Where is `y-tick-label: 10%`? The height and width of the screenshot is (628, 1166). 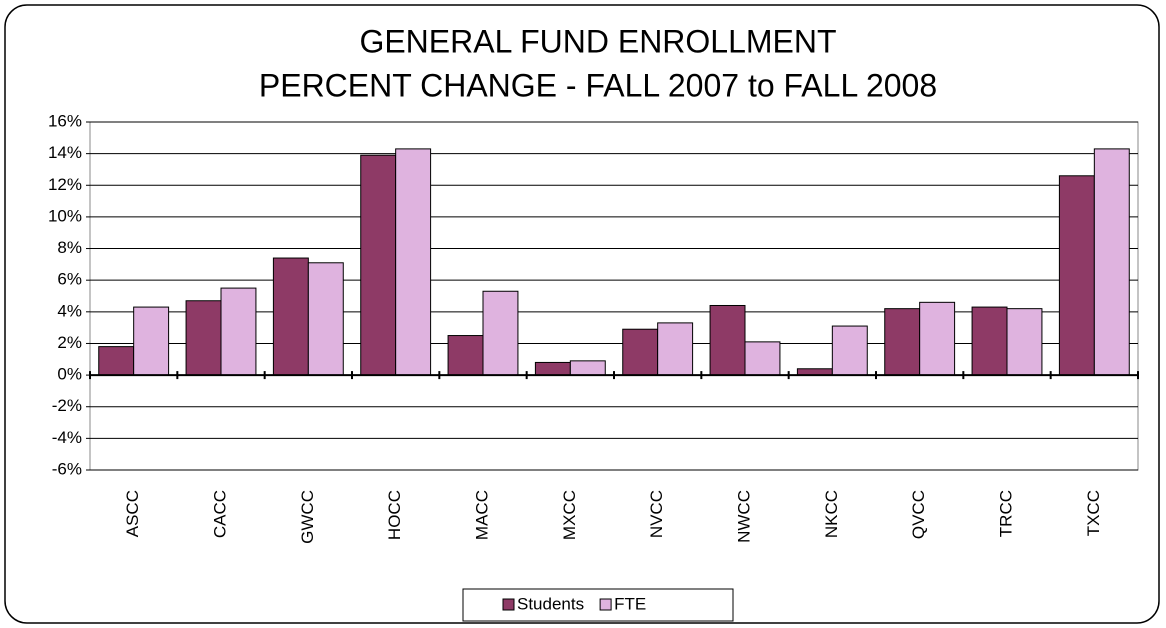 y-tick-label: 10% is located at coordinates (65, 215).